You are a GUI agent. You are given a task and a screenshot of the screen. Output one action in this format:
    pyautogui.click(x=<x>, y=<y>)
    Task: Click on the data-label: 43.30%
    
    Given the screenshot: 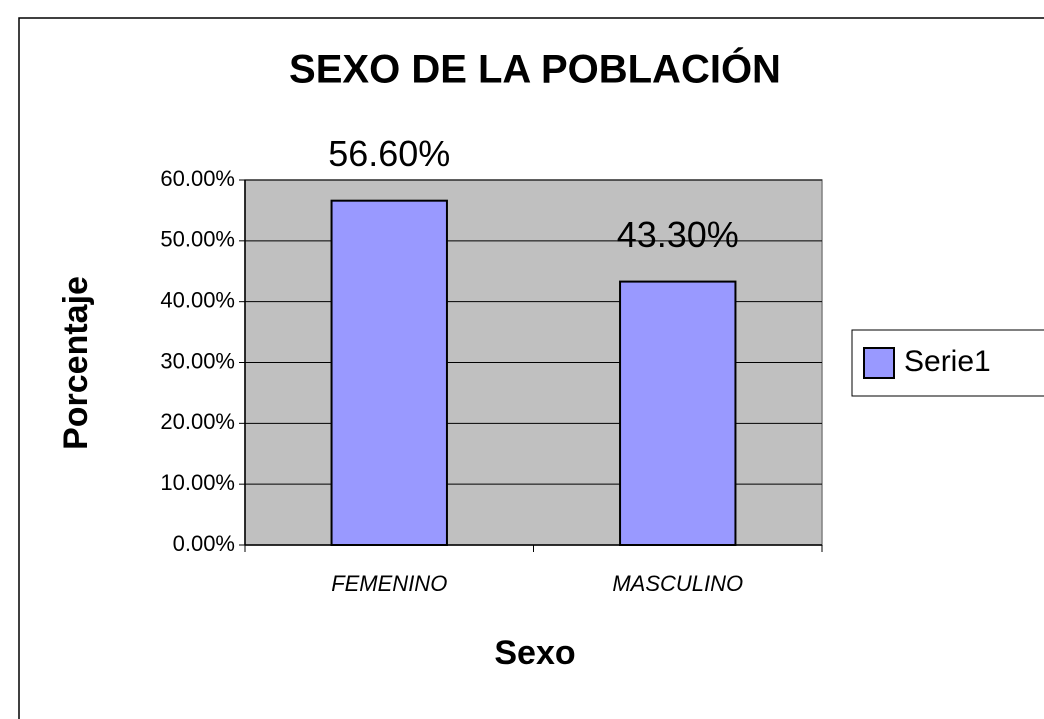 What is the action you would take?
    pyautogui.click(x=678, y=234)
    